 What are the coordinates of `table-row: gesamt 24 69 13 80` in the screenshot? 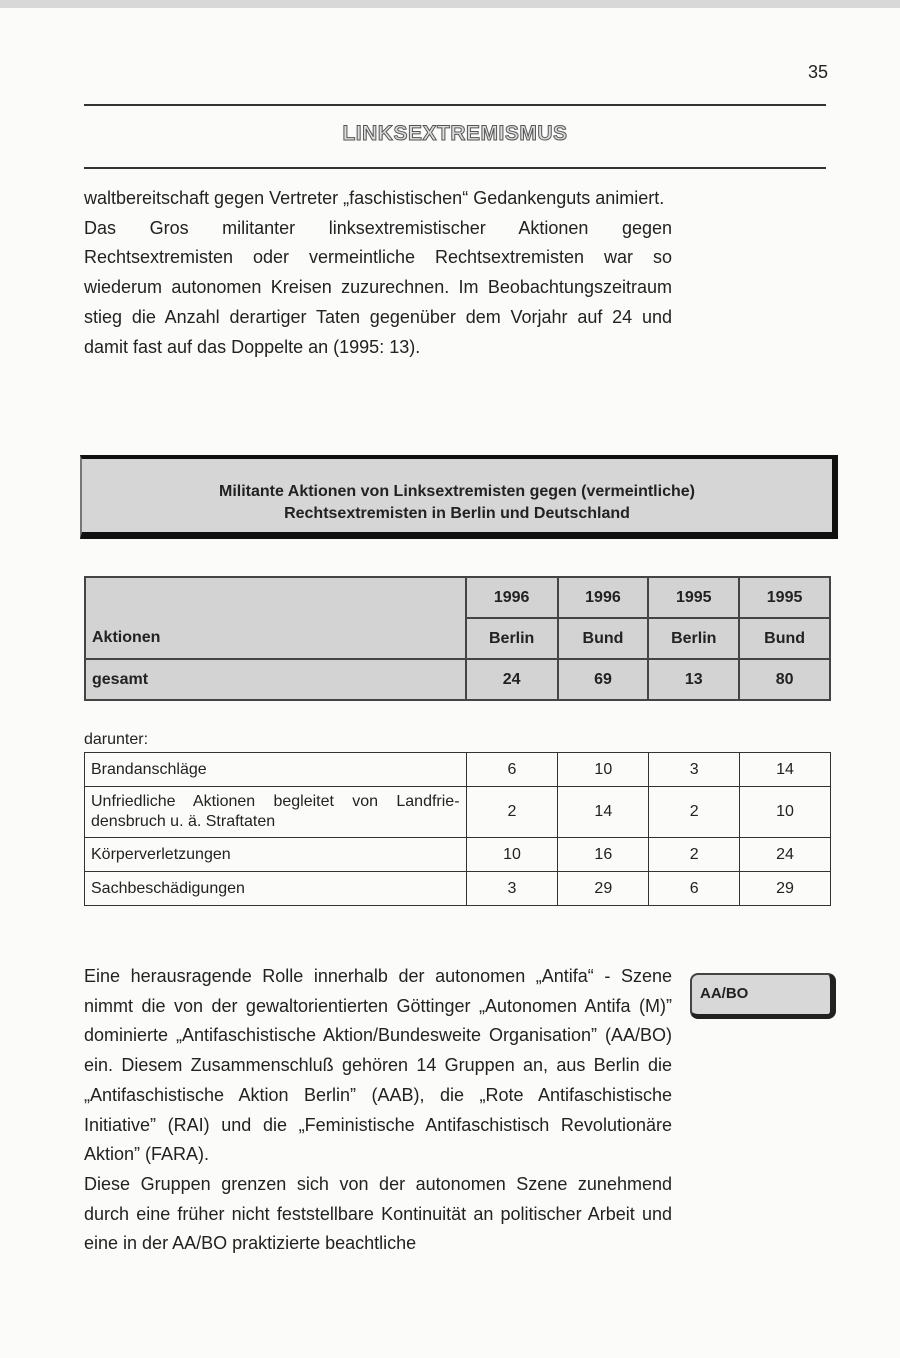 It's located at (457, 679).